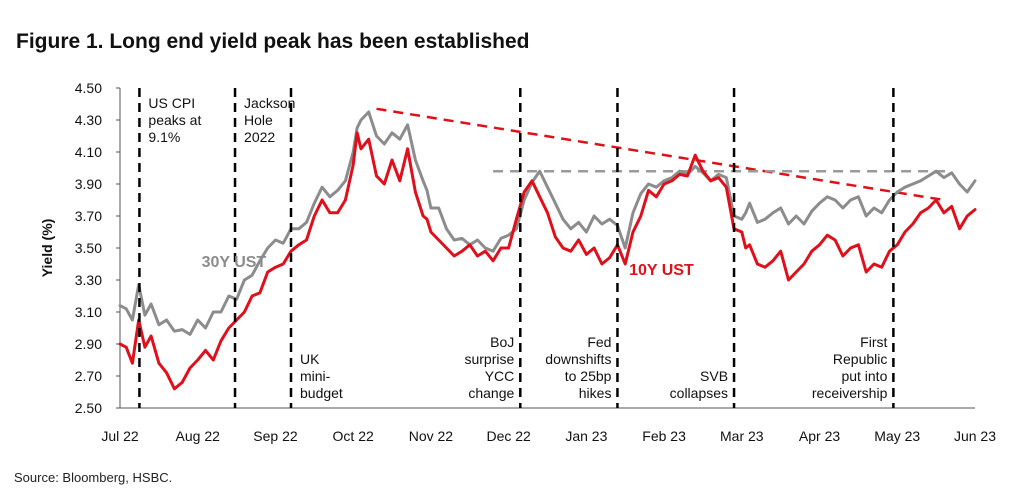 This screenshot has height=504, width=1024. What do you see at coordinates (508, 436) in the screenshot?
I see `x-tick-label: Dec 22` at bounding box center [508, 436].